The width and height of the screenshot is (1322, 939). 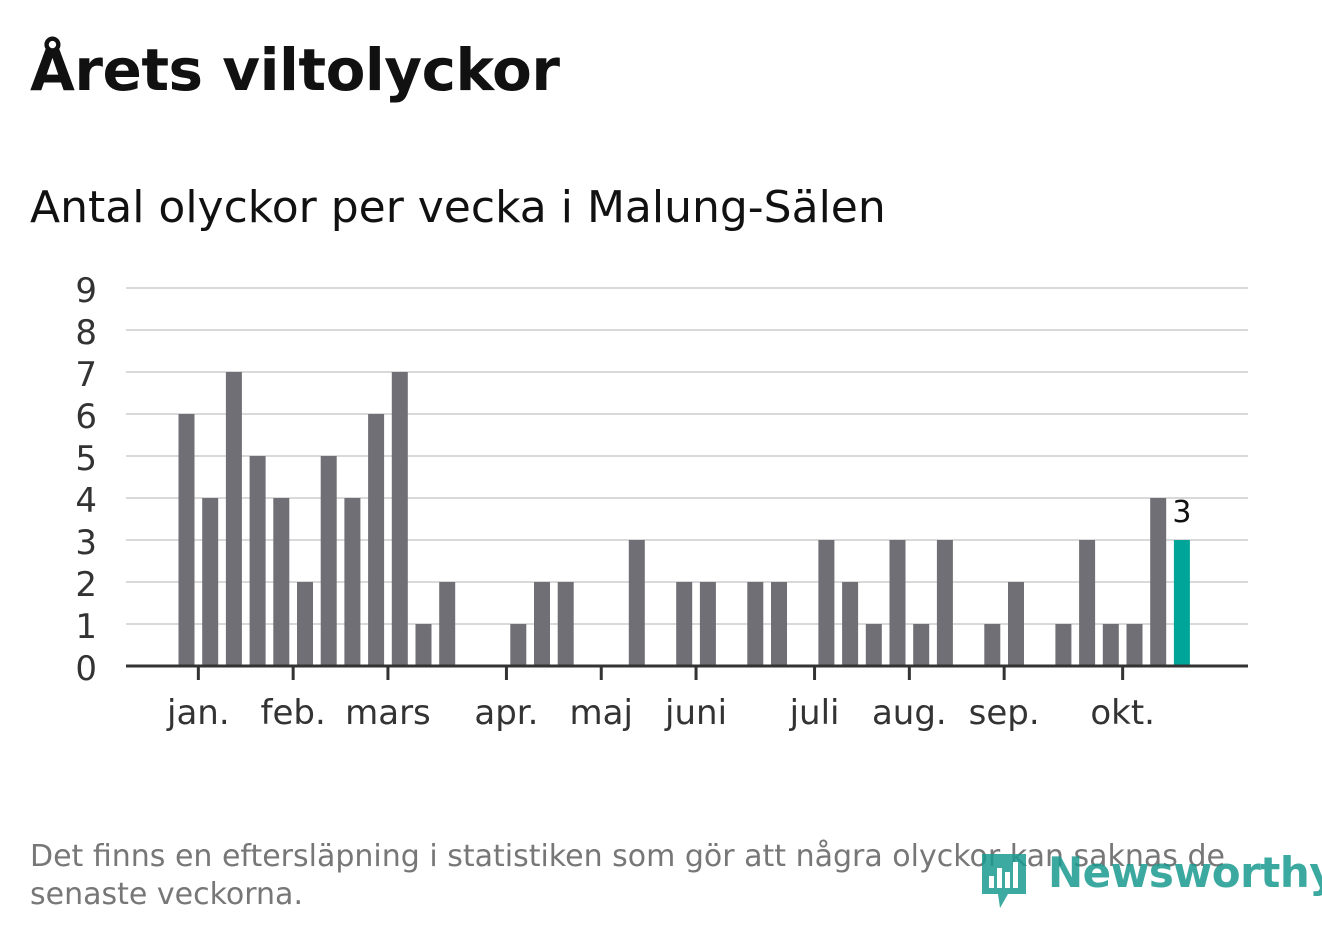 What do you see at coordinates (695, 713) in the screenshot?
I see `x-tick-label: juni` at bounding box center [695, 713].